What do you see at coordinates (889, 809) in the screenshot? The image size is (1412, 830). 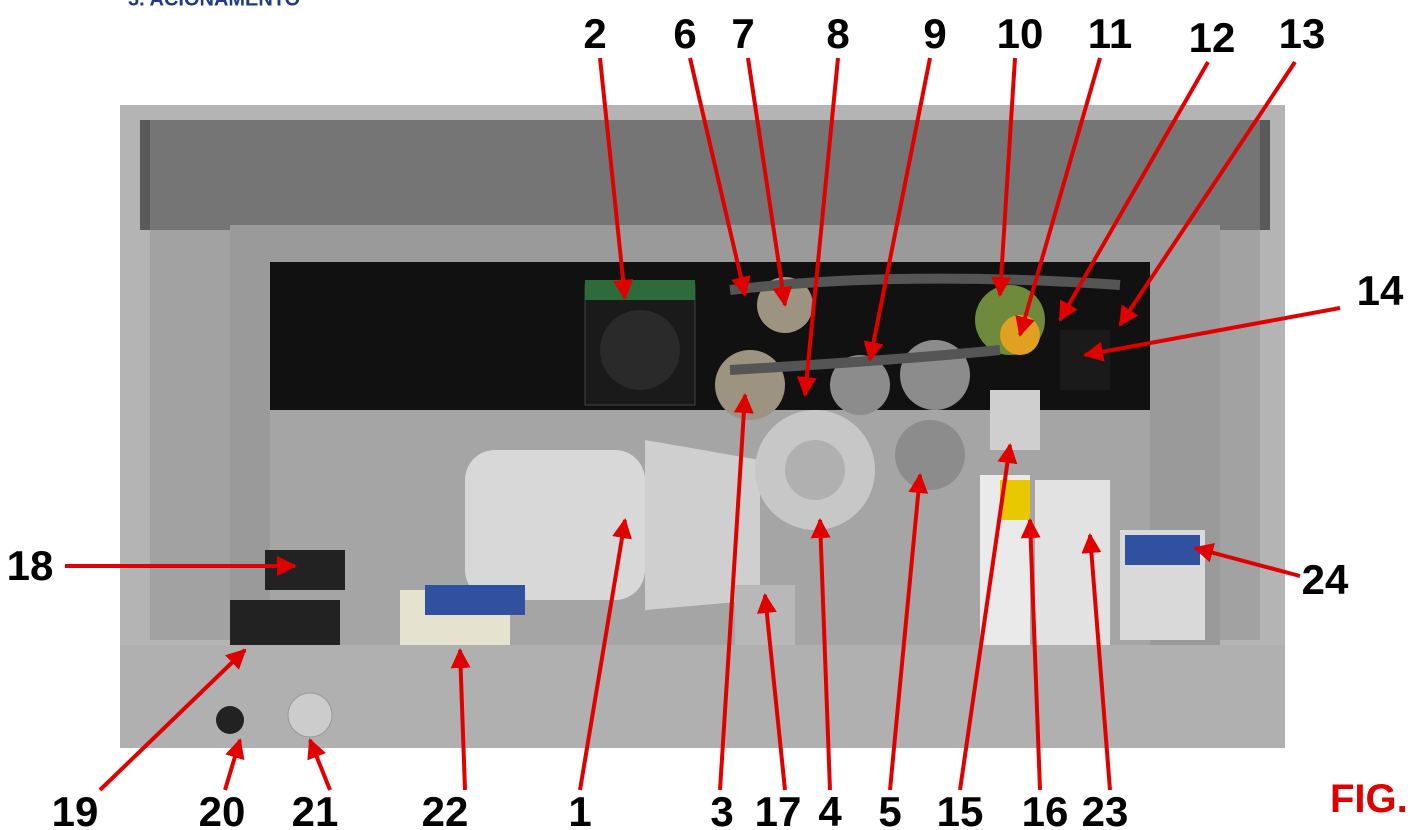 I see `callout-label: 5` at bounding box center [889, 809].